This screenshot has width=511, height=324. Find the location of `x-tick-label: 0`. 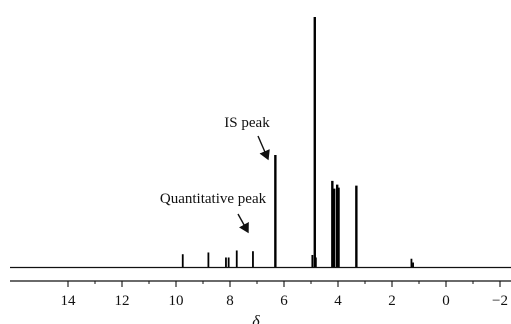

x-tick-label: 0 is located at coordinates (446, 301).